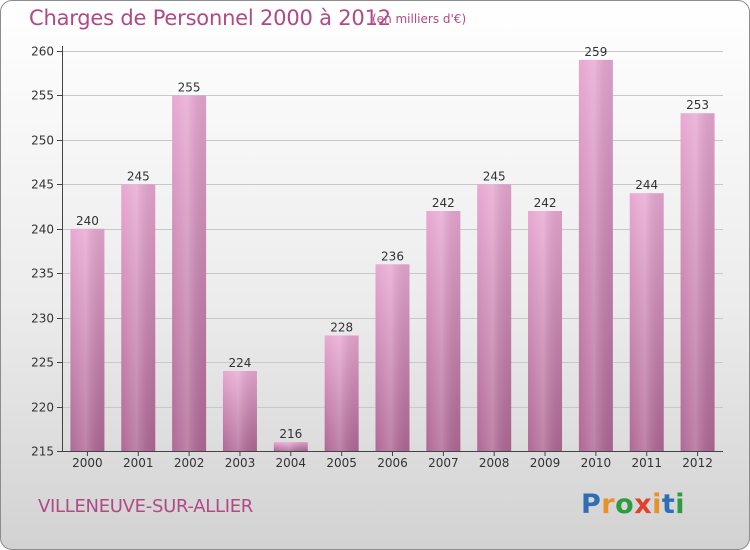  What do you see at coordinates (591, 504) in the screenshot?
I see `logo-letter: P` at bounding box center [591, 504].